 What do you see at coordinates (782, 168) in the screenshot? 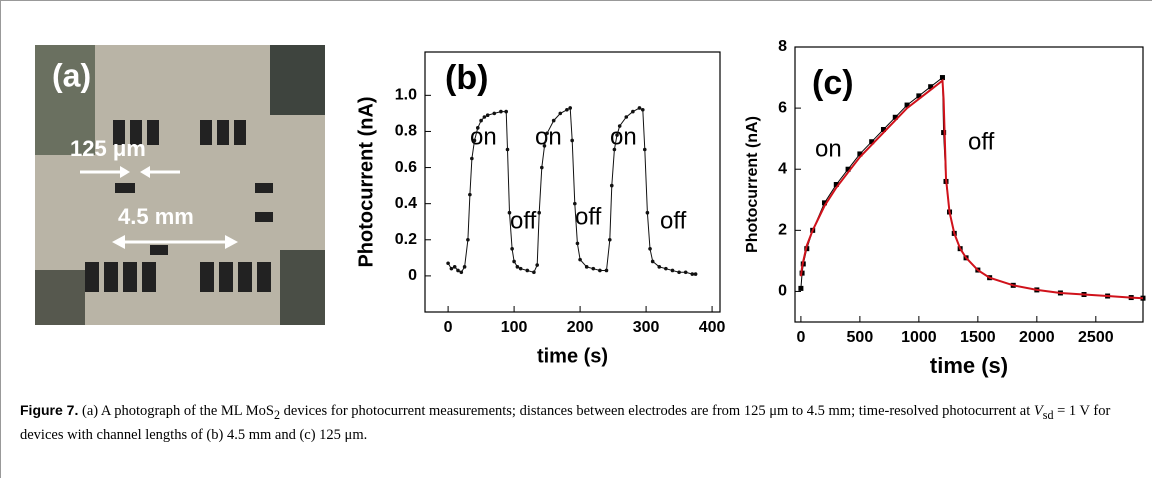
I see `y-tick-label: 4` at bounding box center [782, 168].